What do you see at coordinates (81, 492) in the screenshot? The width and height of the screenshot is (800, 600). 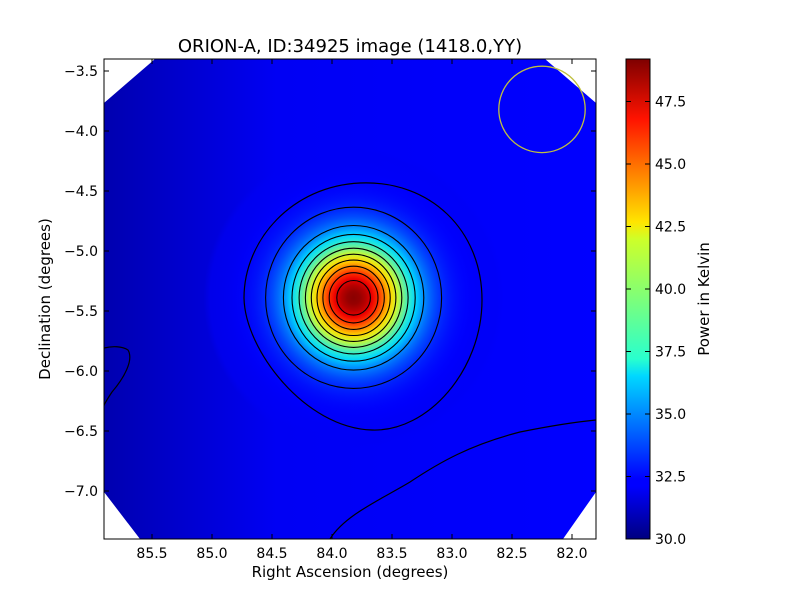 I see `y-tick-label: −7.0` at bounding box center [81, 492].